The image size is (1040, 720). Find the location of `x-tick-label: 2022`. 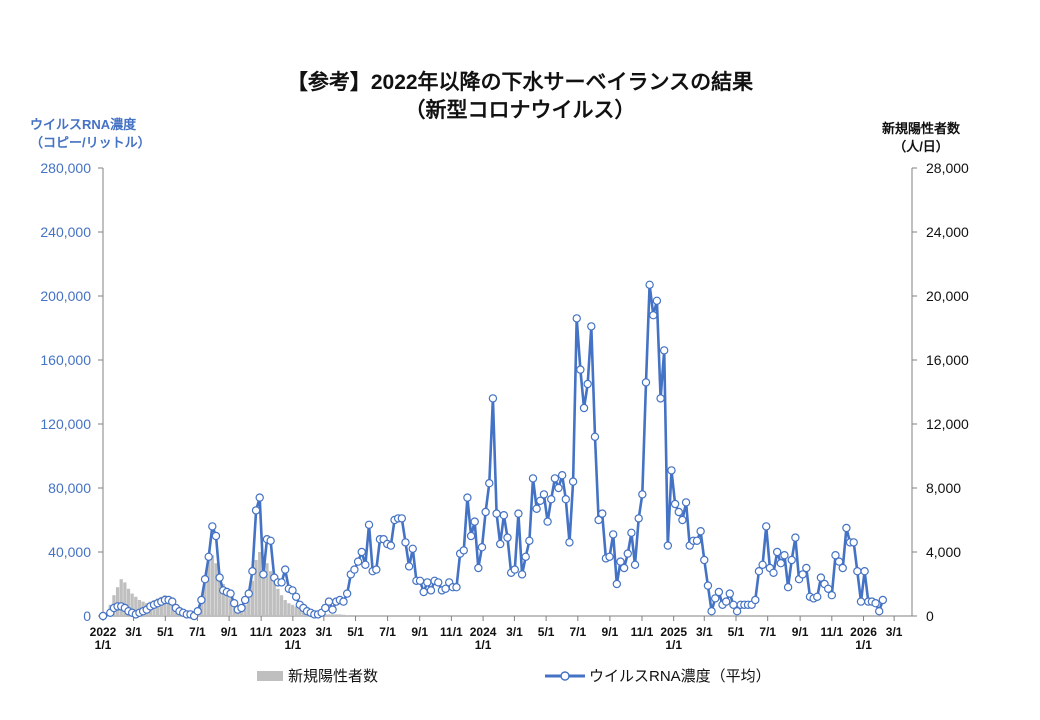

x-tick-label: 2022 is located at coordinates (103, 632).